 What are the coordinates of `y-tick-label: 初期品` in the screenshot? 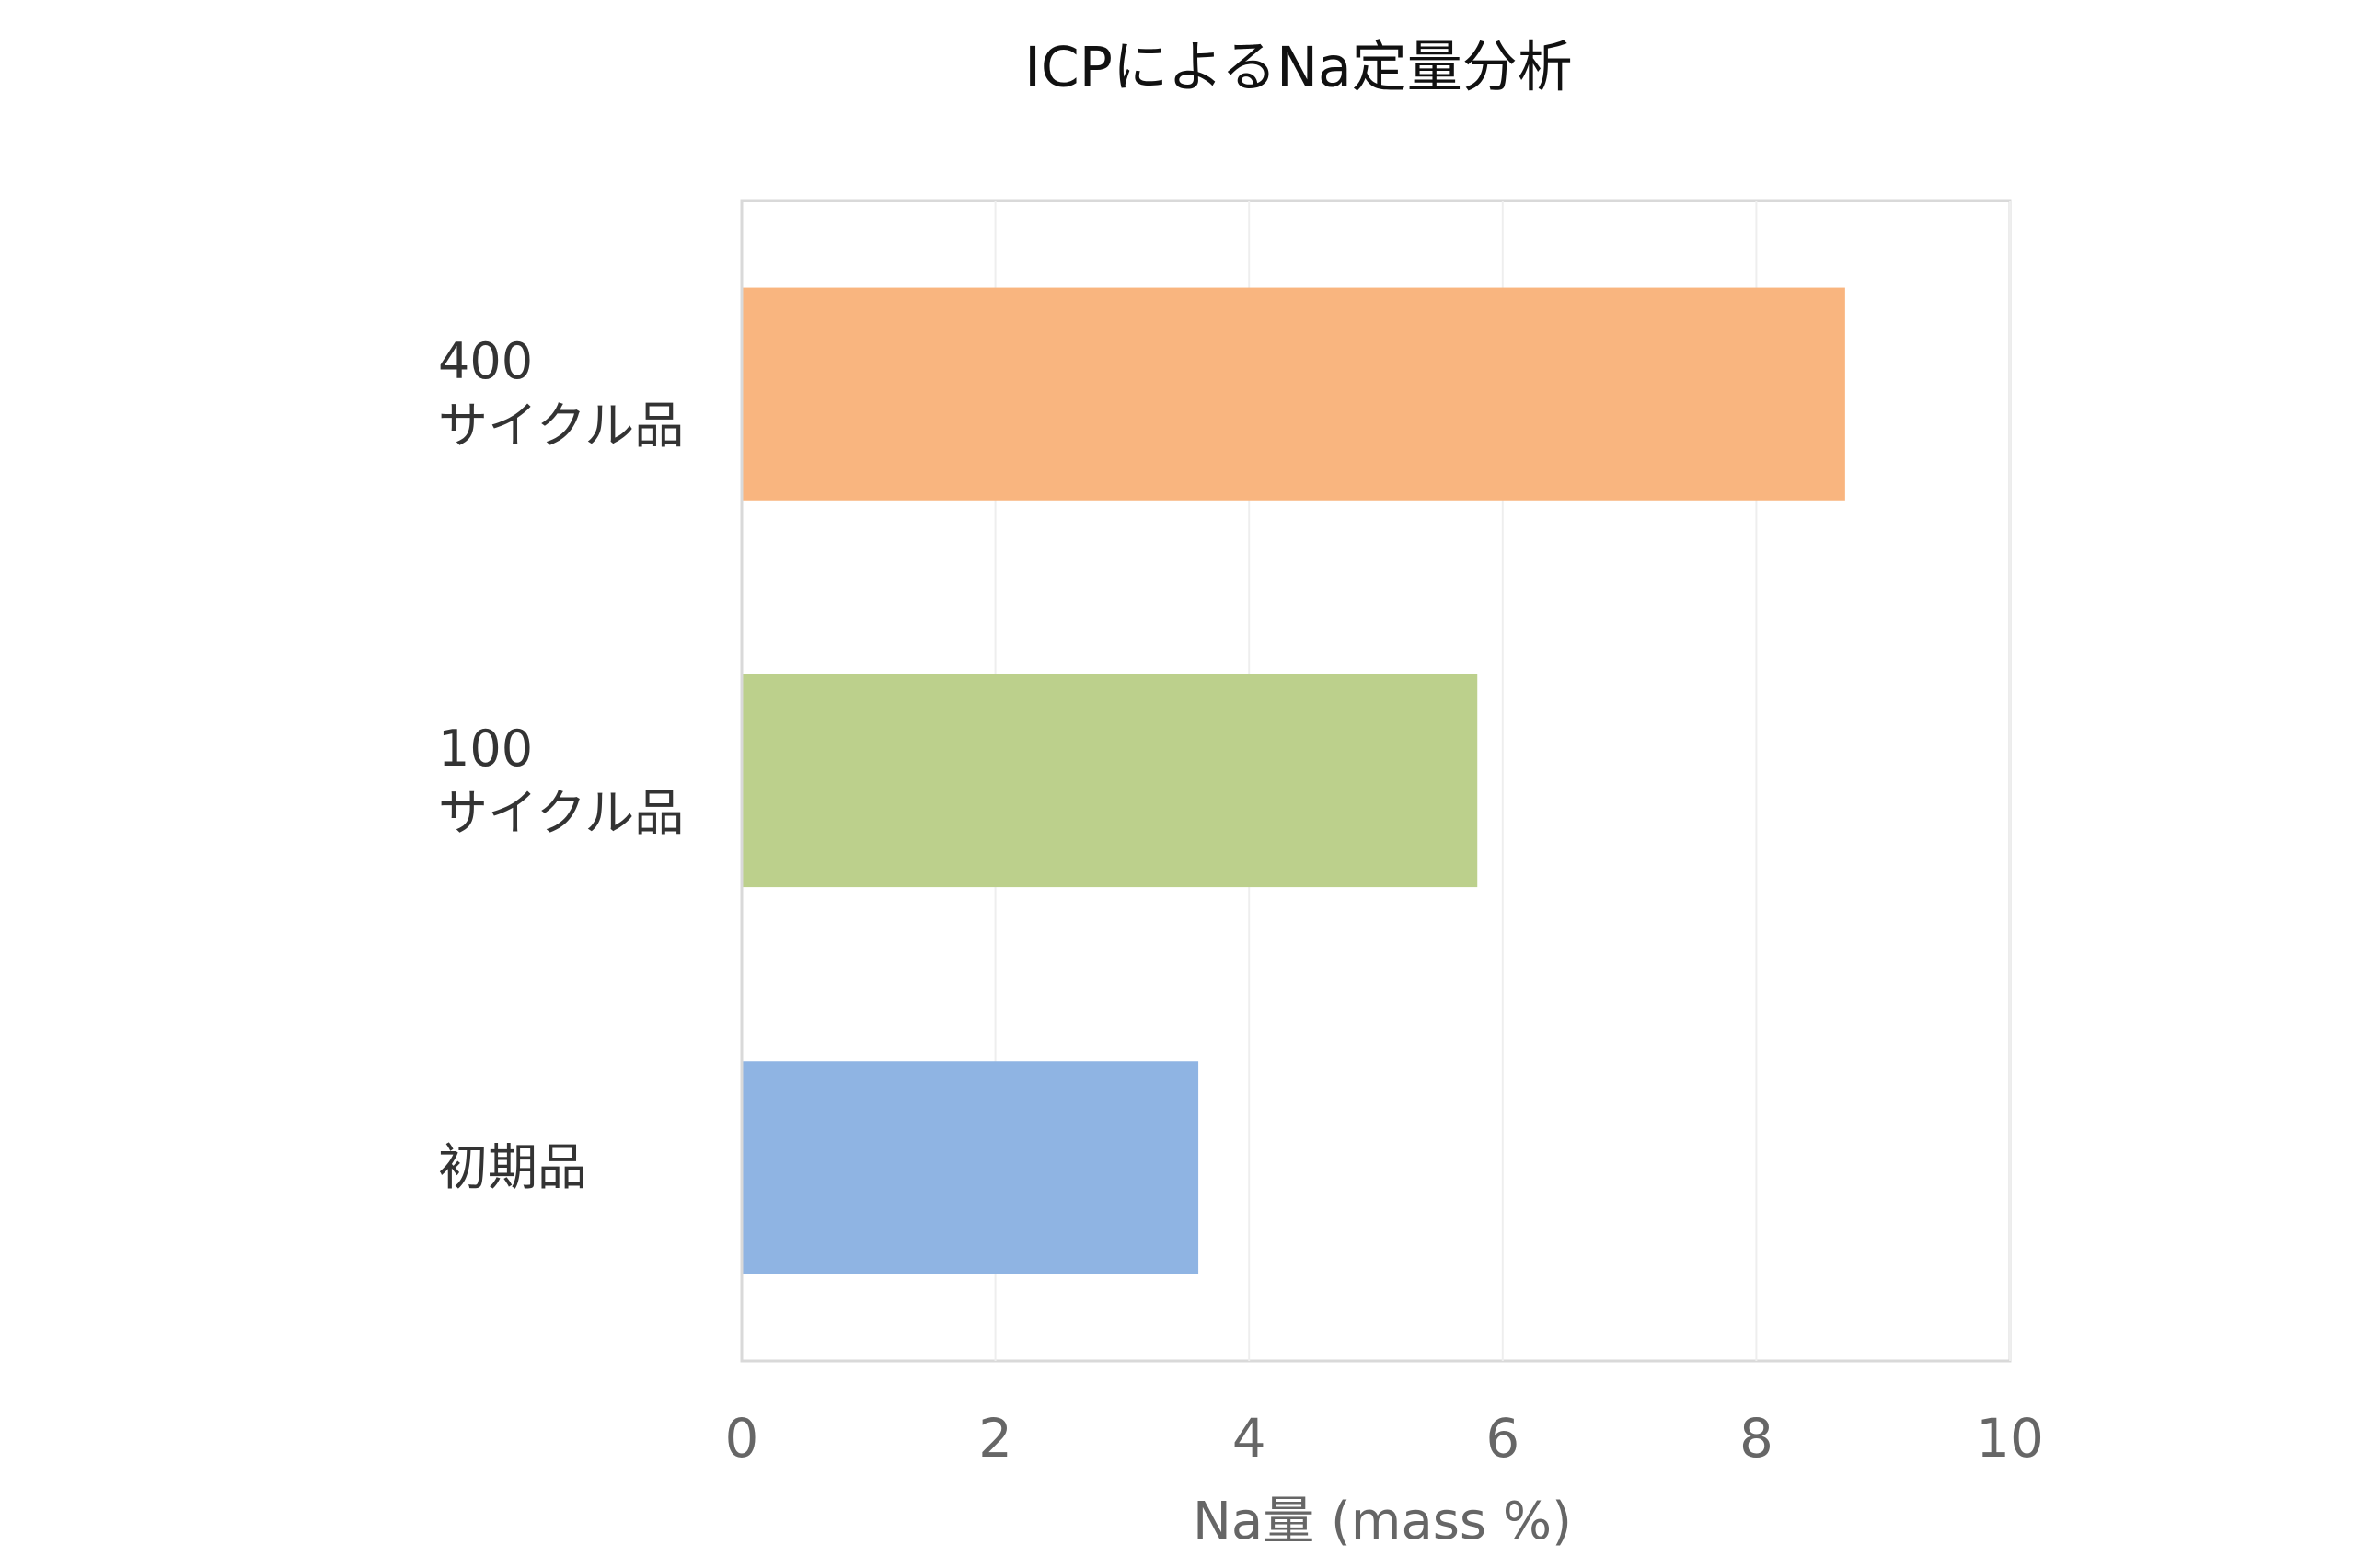 It's located at (512, 1166).